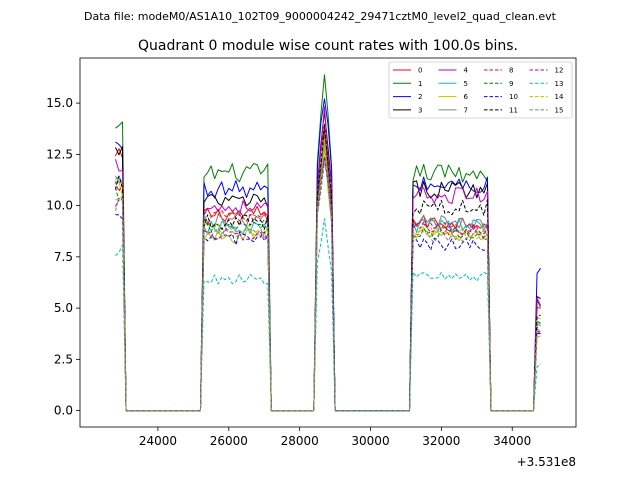 The width and height of the screenshot is (640, 480). What do you see at coordinates (466, 110) in the screenshot?
I see `legend-label-7: 7` at bounding box center [466, 110].